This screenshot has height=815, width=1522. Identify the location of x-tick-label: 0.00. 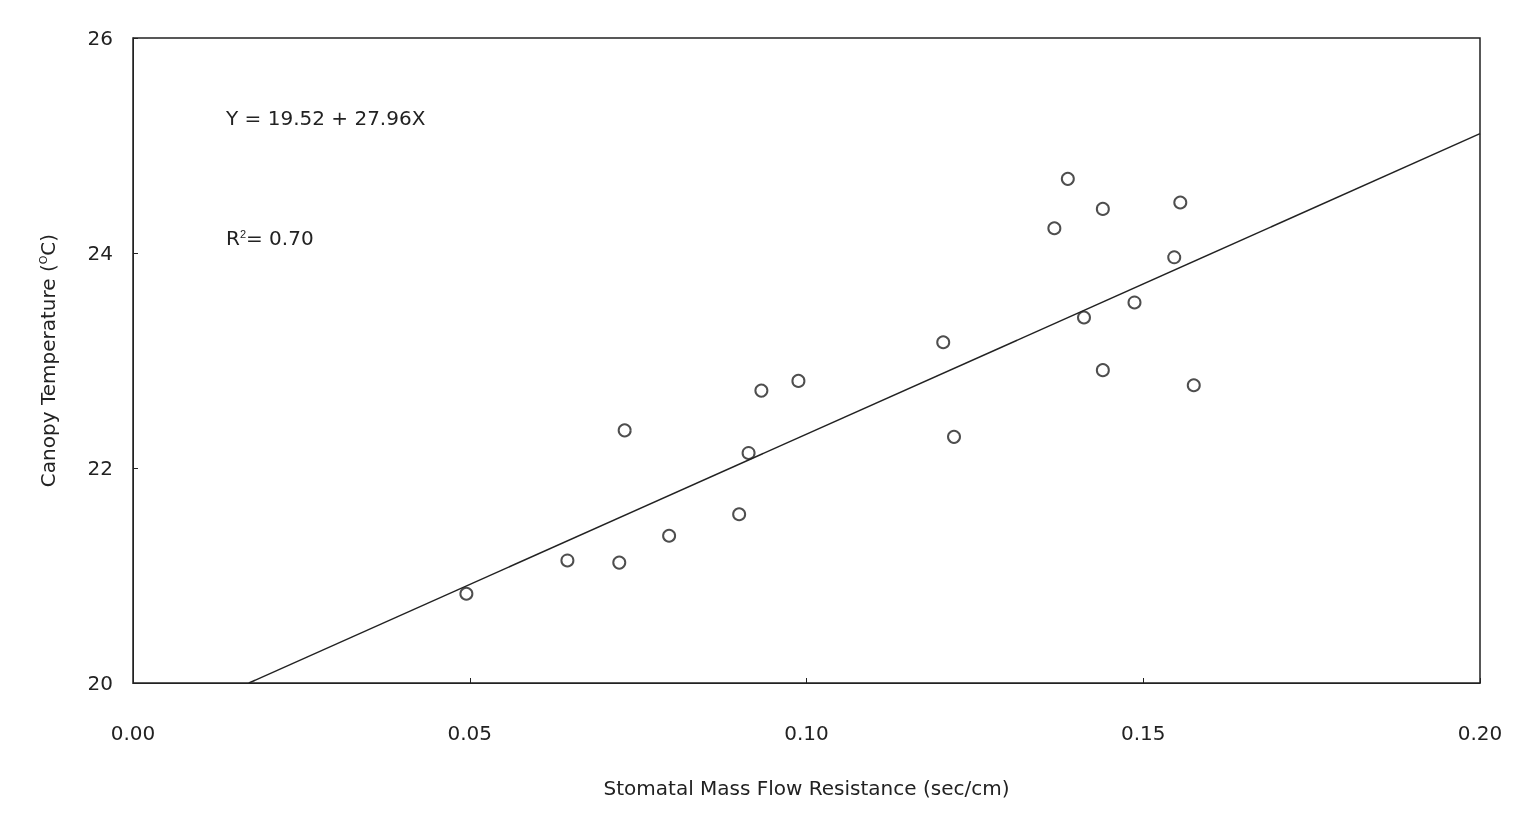
(133, 733).